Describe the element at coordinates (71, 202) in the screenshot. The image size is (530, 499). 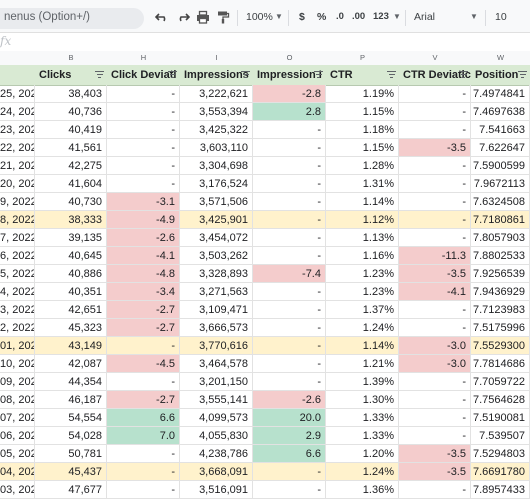
I see `cell-clicks: 40,730` at that location.